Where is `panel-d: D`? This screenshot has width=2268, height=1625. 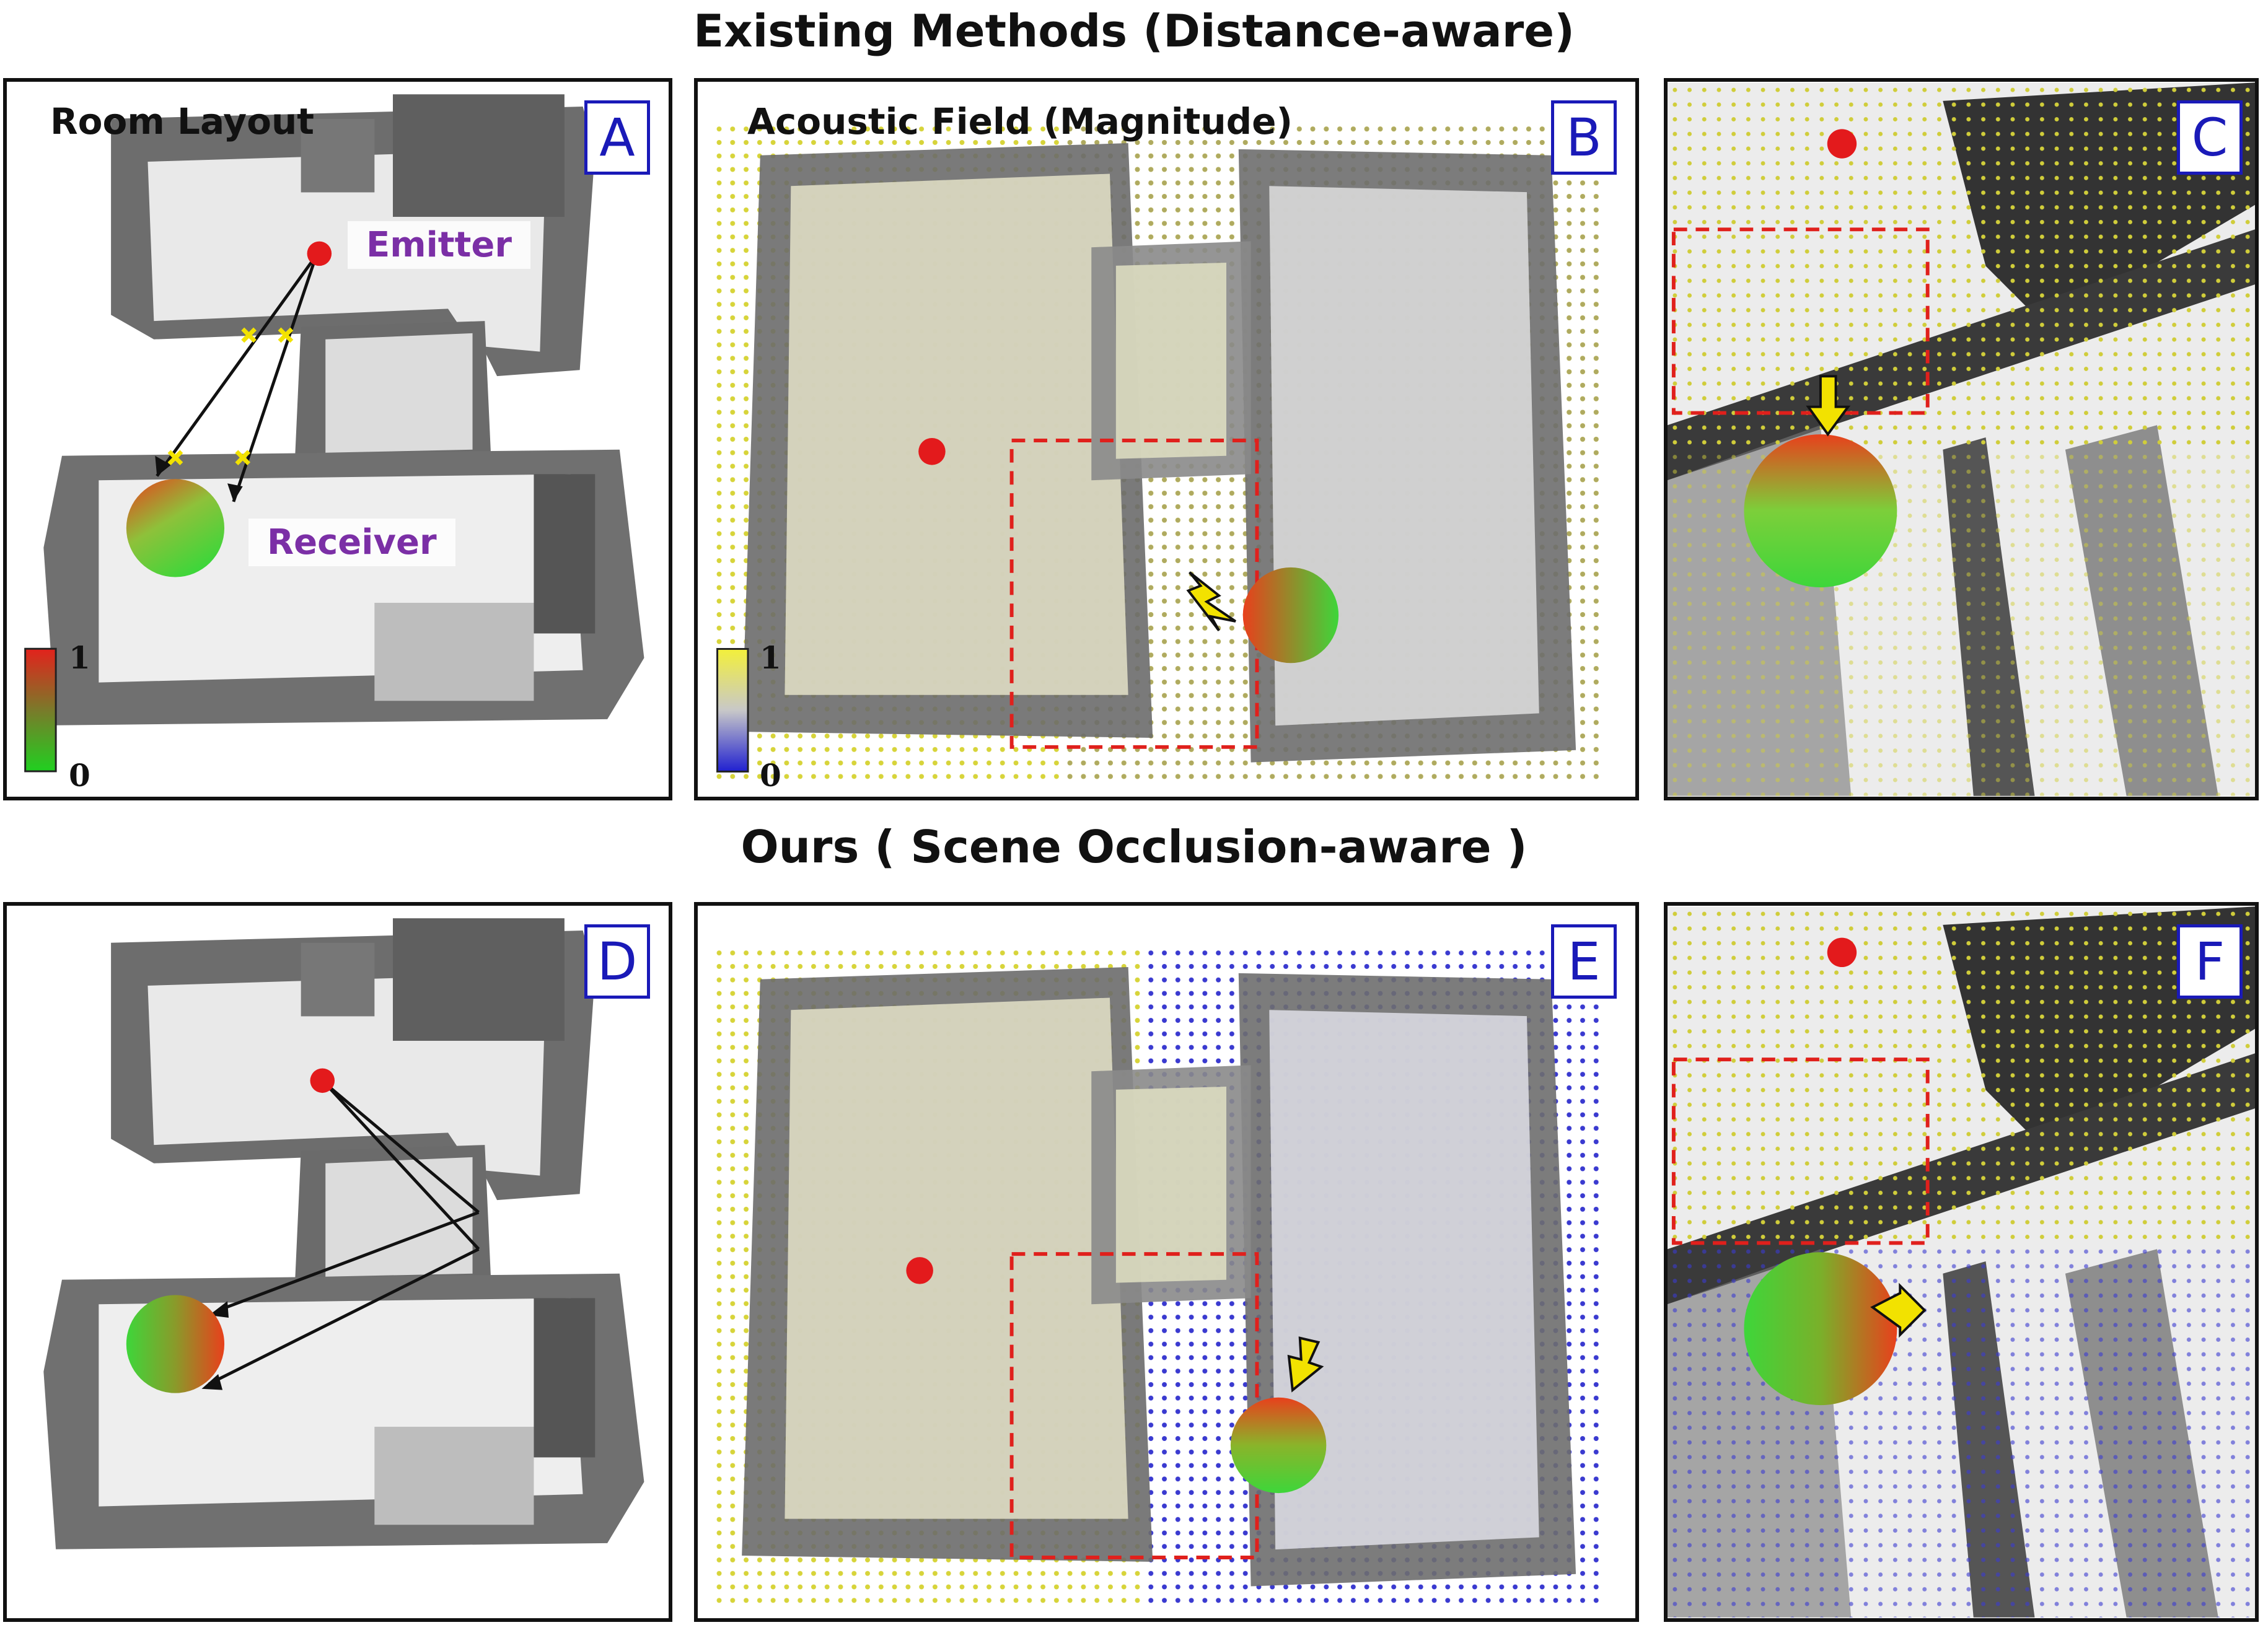
panel-d: D is located at coordinates (337, 1262).